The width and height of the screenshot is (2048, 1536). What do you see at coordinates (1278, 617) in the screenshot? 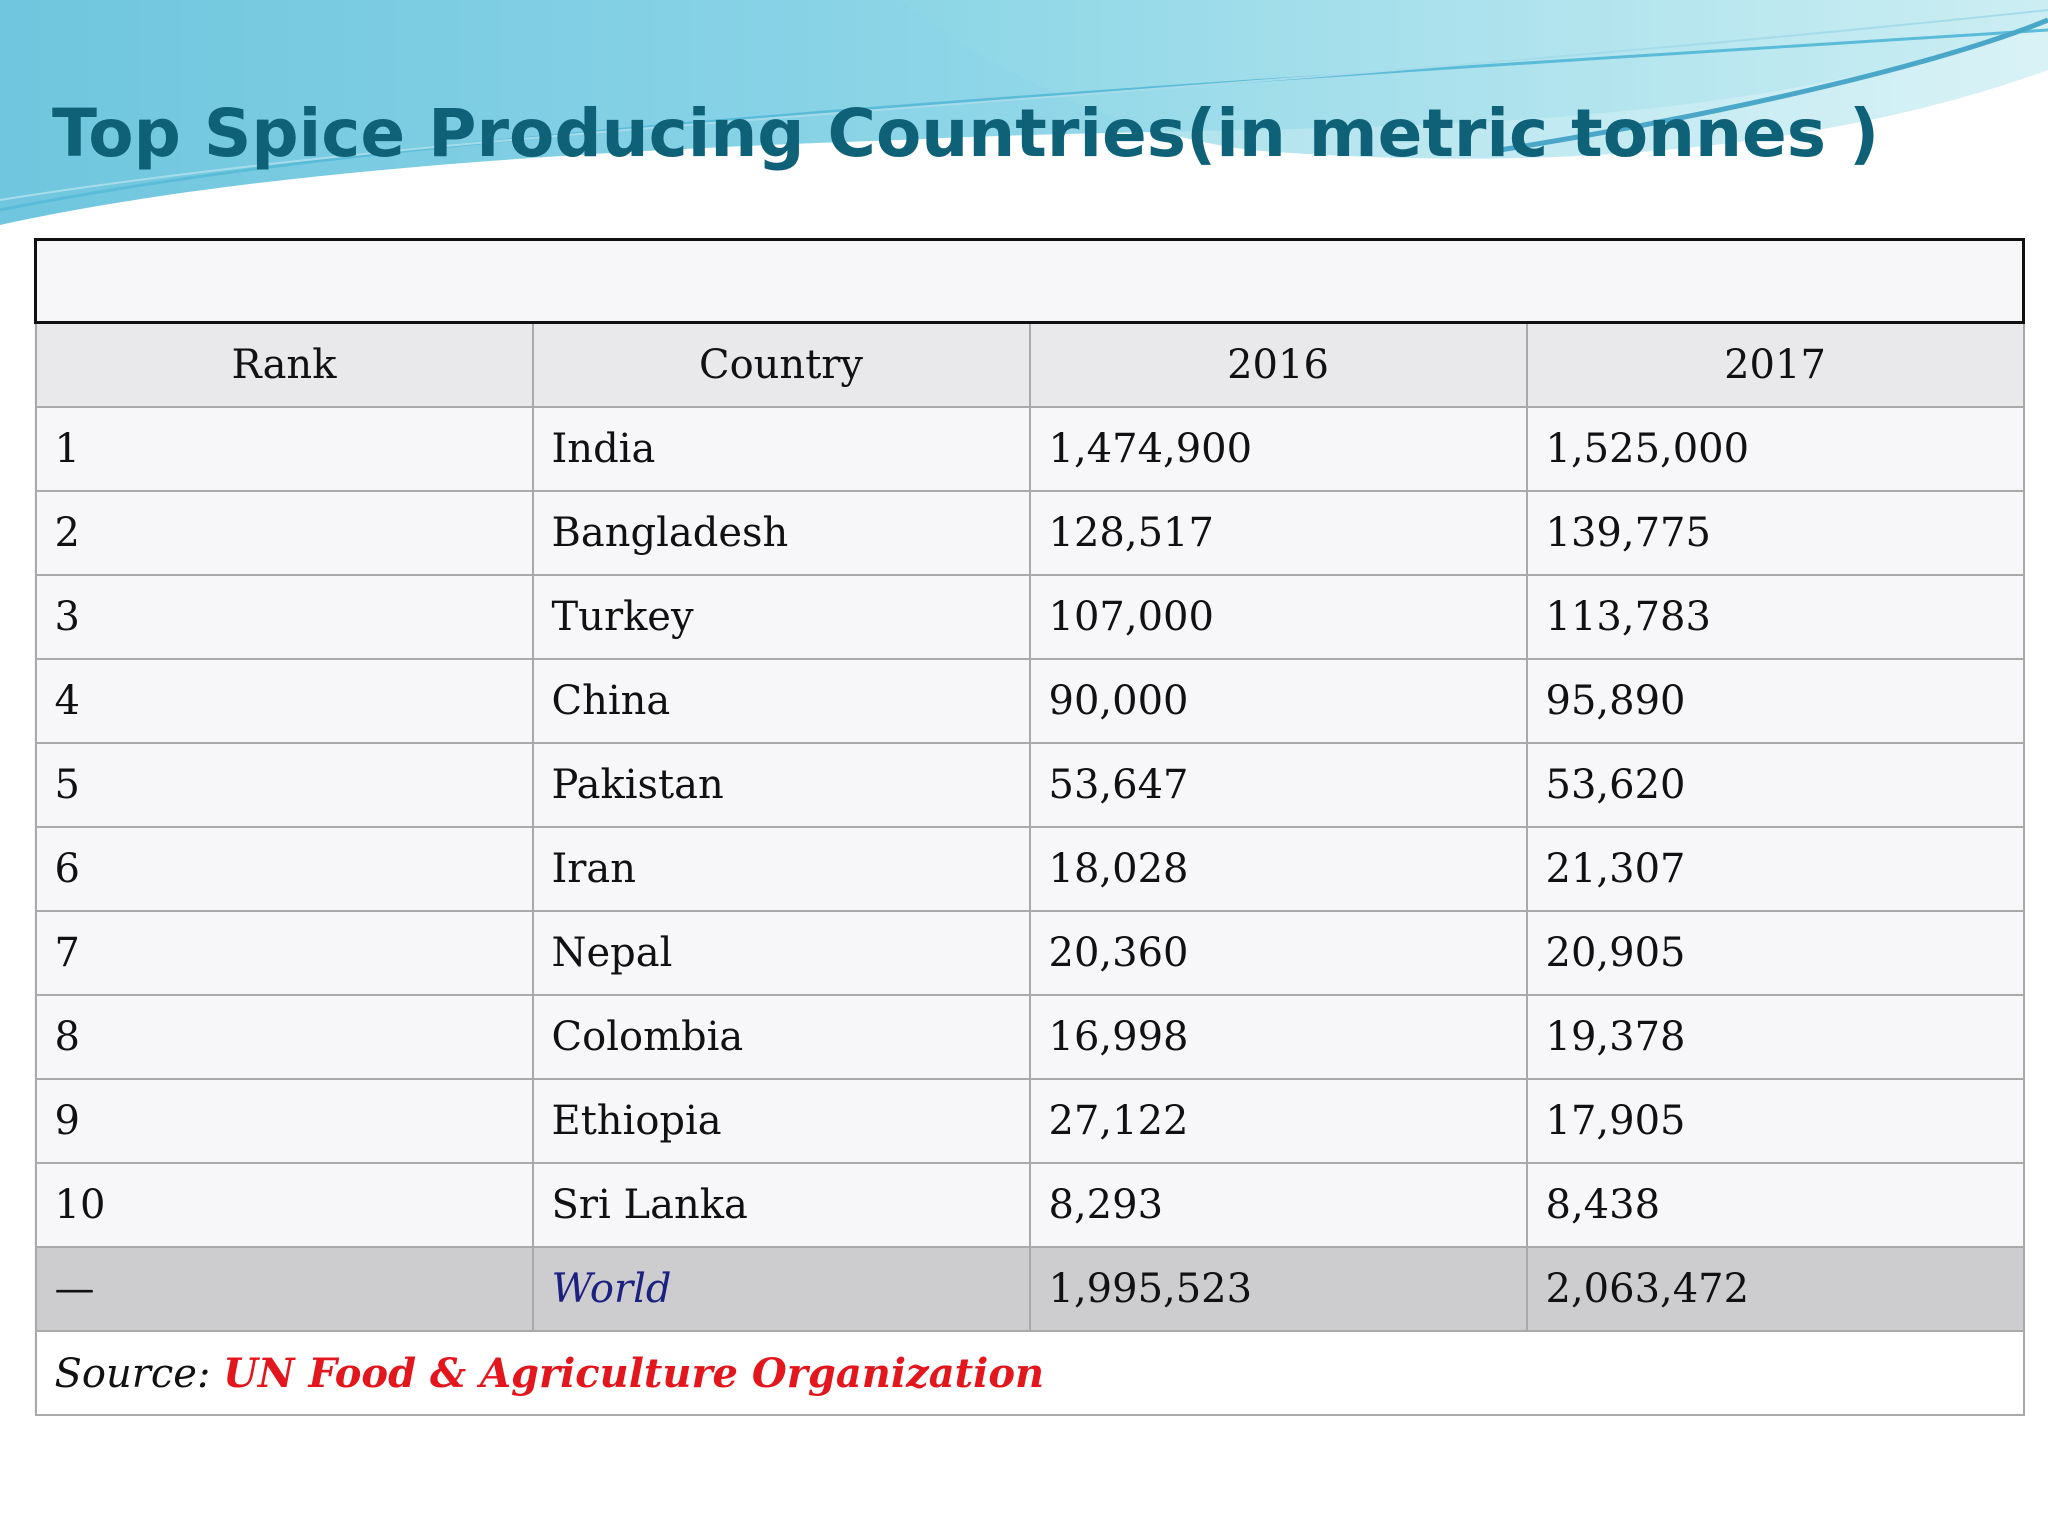
I see `value-2016-cell: 107,000` at bounding box center [1278, 617].